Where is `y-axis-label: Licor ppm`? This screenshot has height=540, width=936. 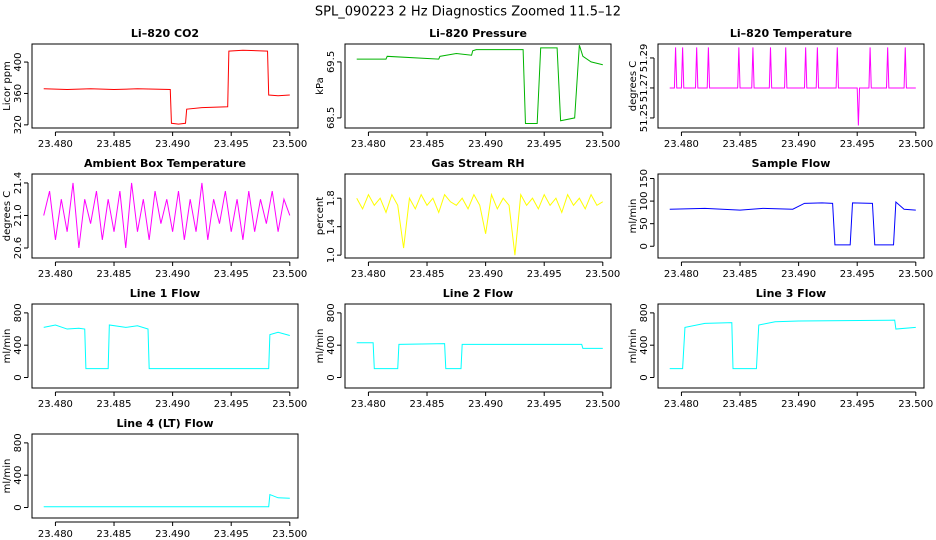
y-axis-label: Licor ppm is located at coordinates (7, 86).